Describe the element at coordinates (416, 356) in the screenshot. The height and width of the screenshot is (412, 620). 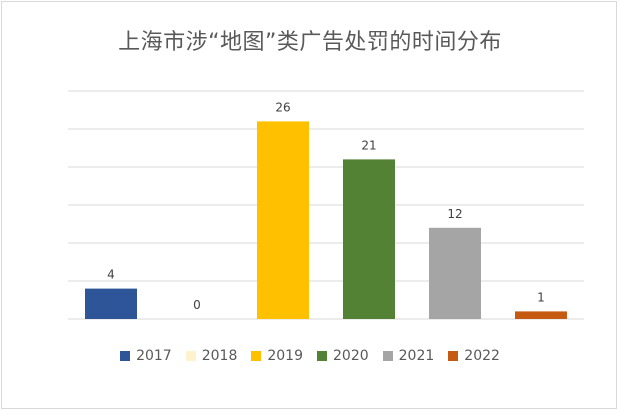
I see `legend-label: 2021` at that location.